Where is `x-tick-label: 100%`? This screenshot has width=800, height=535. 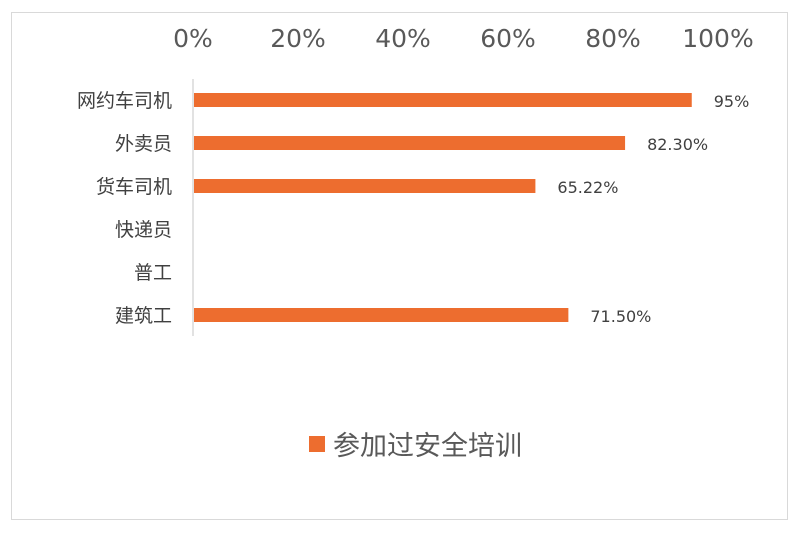
x-tick-label: 100% is located at coordinates (717, 38).